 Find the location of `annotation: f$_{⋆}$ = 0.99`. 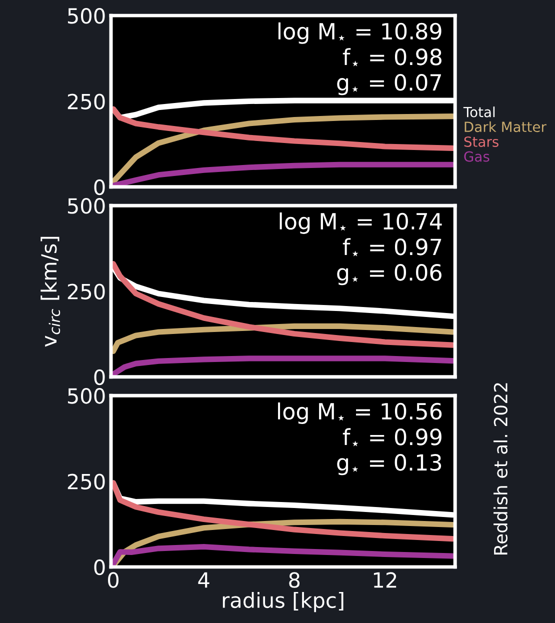

annotation: f$_{⋆}$ = 0.99 is located at coordinates (392, 437).